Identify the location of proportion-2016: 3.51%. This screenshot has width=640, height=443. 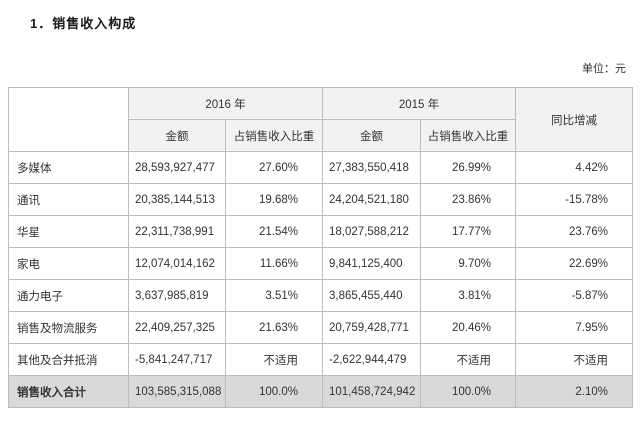
(274, 295).